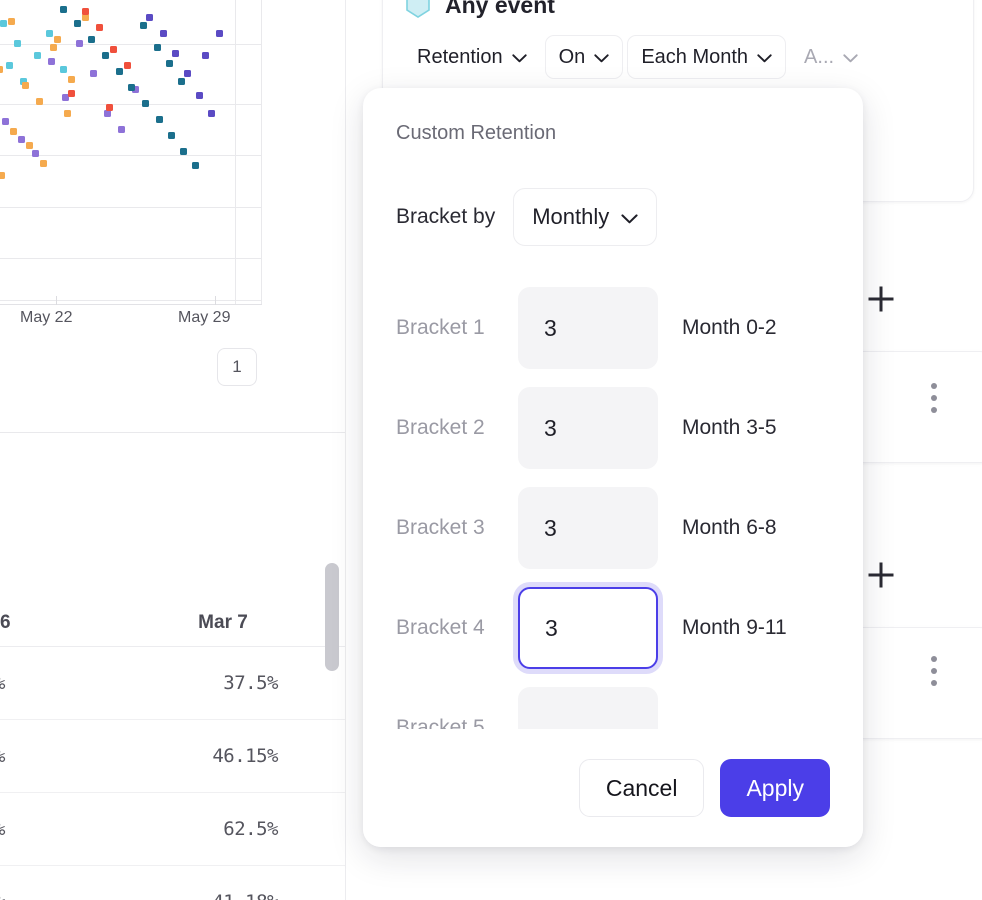 The height and width of the screenshot is (900, 982). I want to click on preposition-dropdown: On, so click(584, 57).